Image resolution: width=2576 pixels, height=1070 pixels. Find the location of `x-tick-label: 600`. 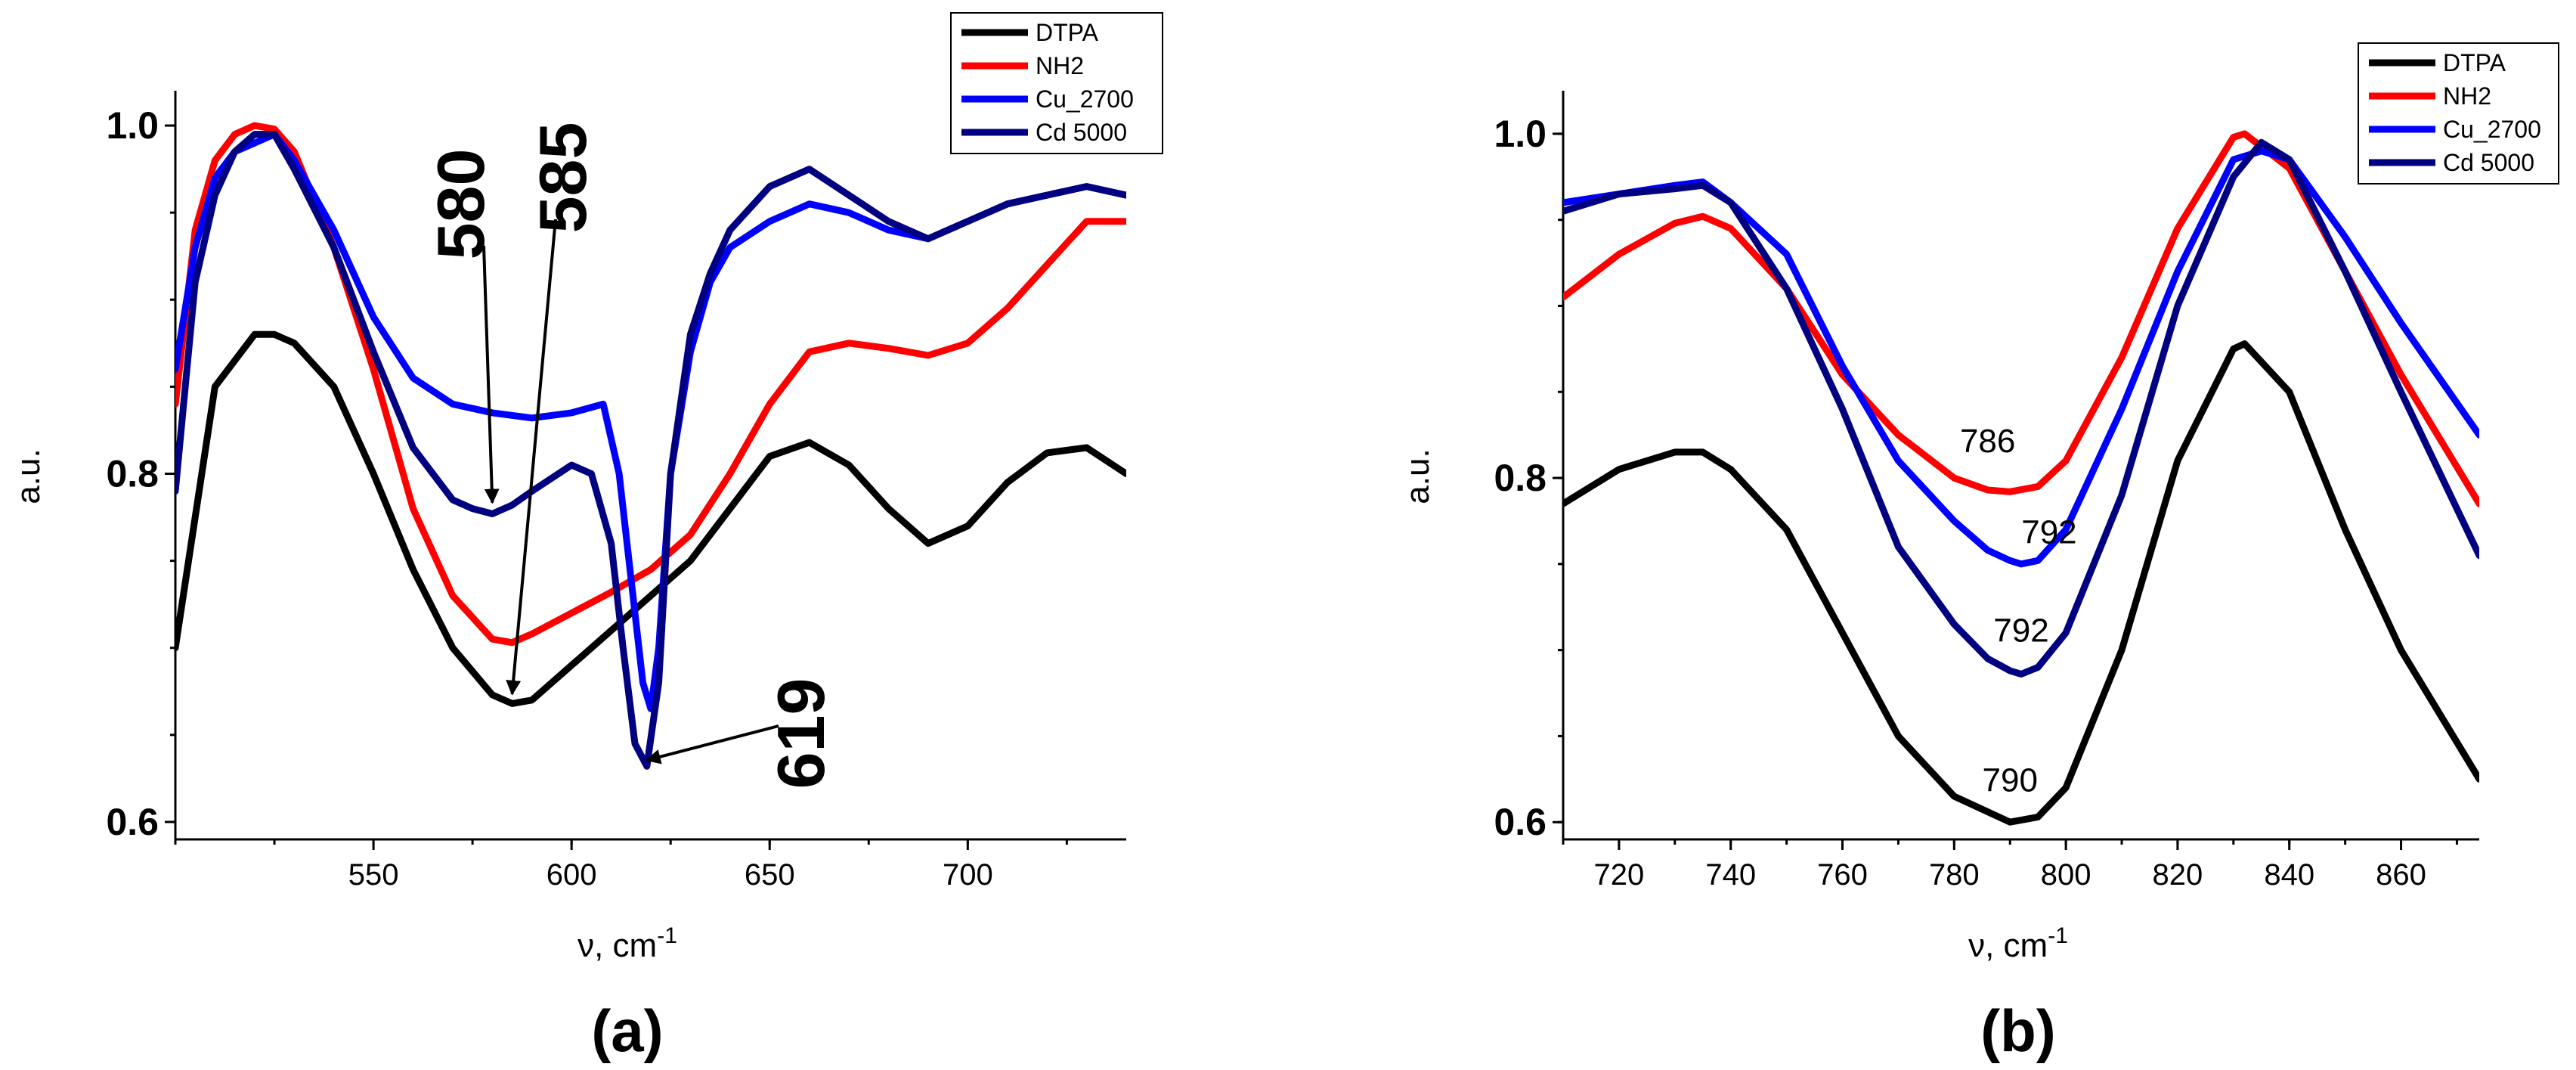

x-tick-label: 600 is located at coordinates (571, 875).